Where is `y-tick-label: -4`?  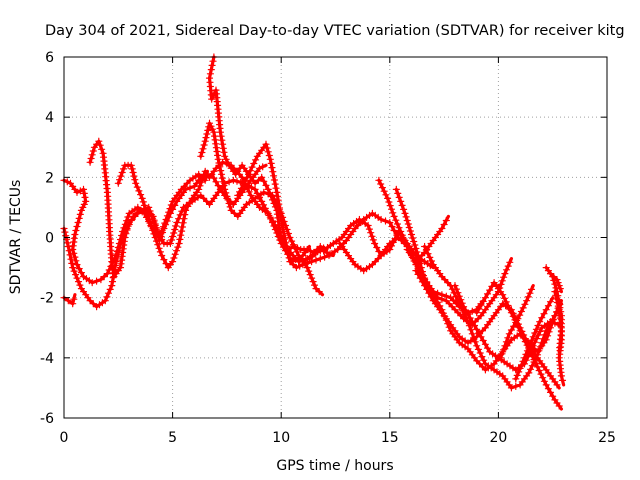
y-tick-label: -4 is located at coordinates (47, 359).